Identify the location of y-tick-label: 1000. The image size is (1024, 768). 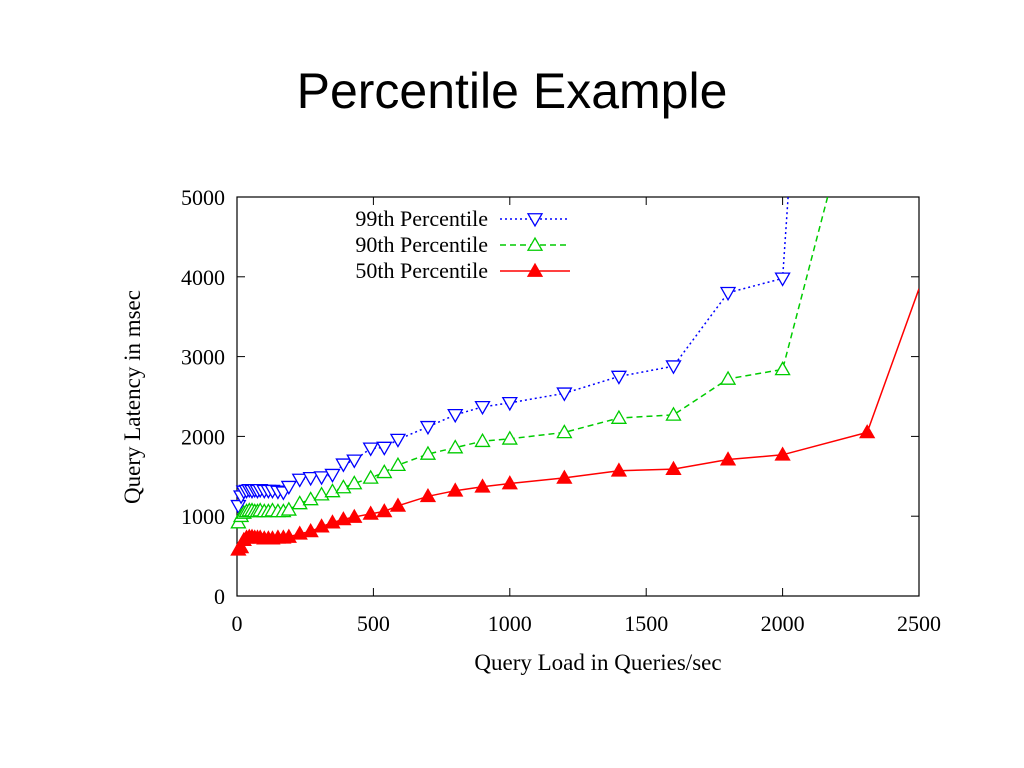
(203, 516).